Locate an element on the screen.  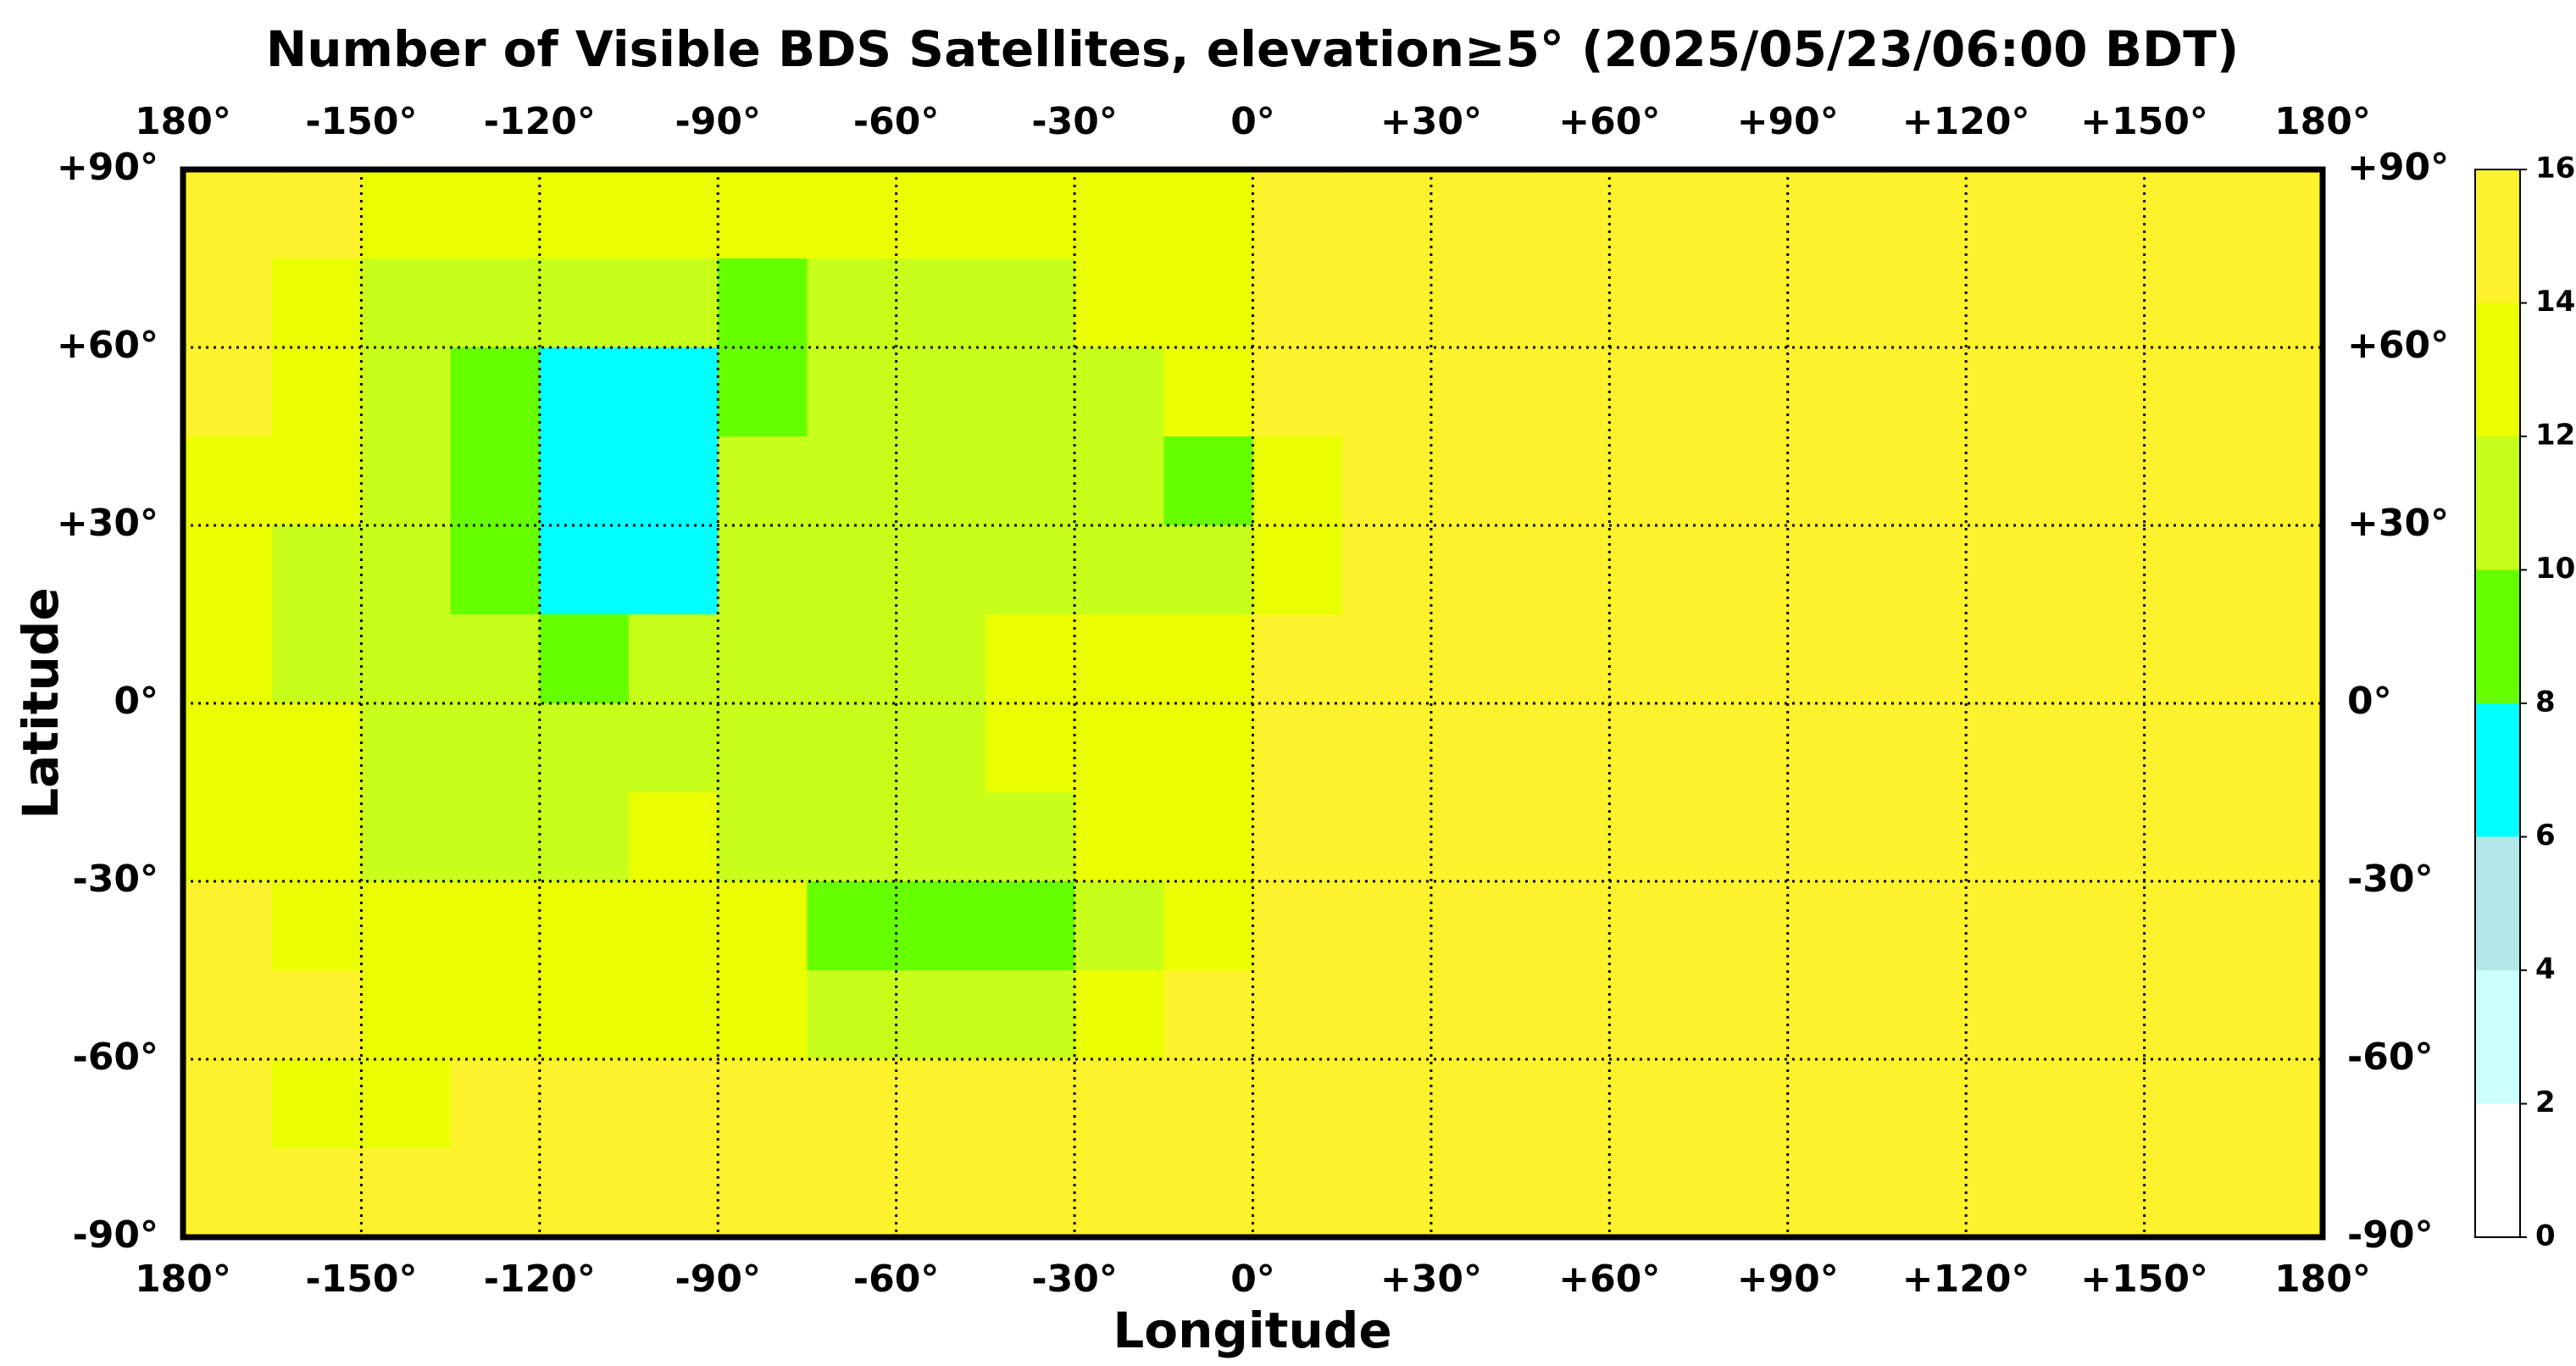
x-tick-label-top: 180° is located at coordinates (183, 121).